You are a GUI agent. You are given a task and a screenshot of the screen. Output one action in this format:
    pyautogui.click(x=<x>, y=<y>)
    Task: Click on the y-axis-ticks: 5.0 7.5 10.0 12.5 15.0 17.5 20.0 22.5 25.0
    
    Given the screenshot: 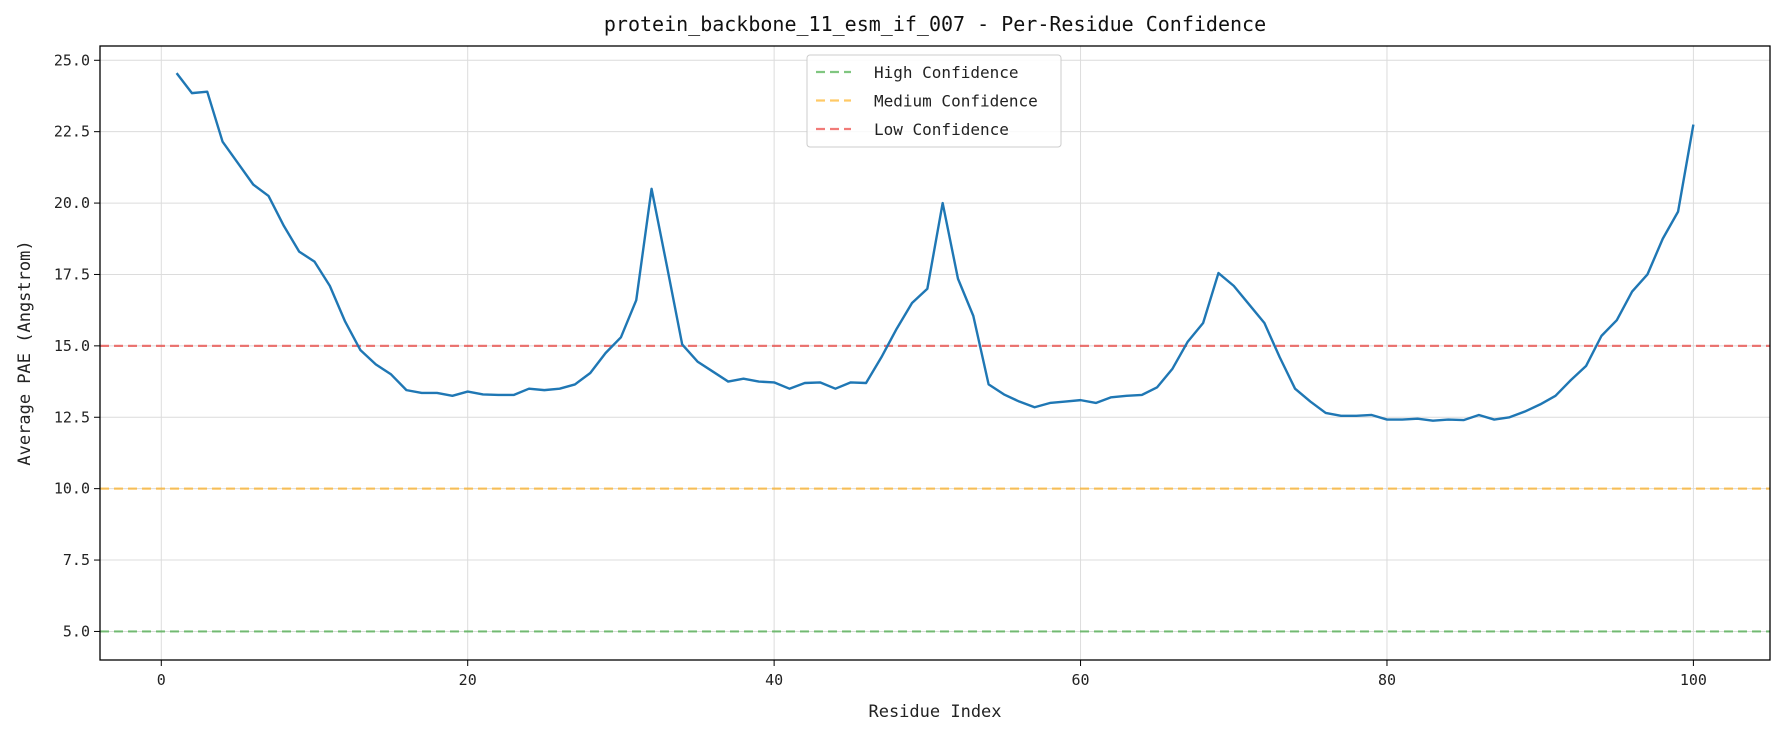 What is the action you would take?
    pyautogui.click(x=77, y=345)
    